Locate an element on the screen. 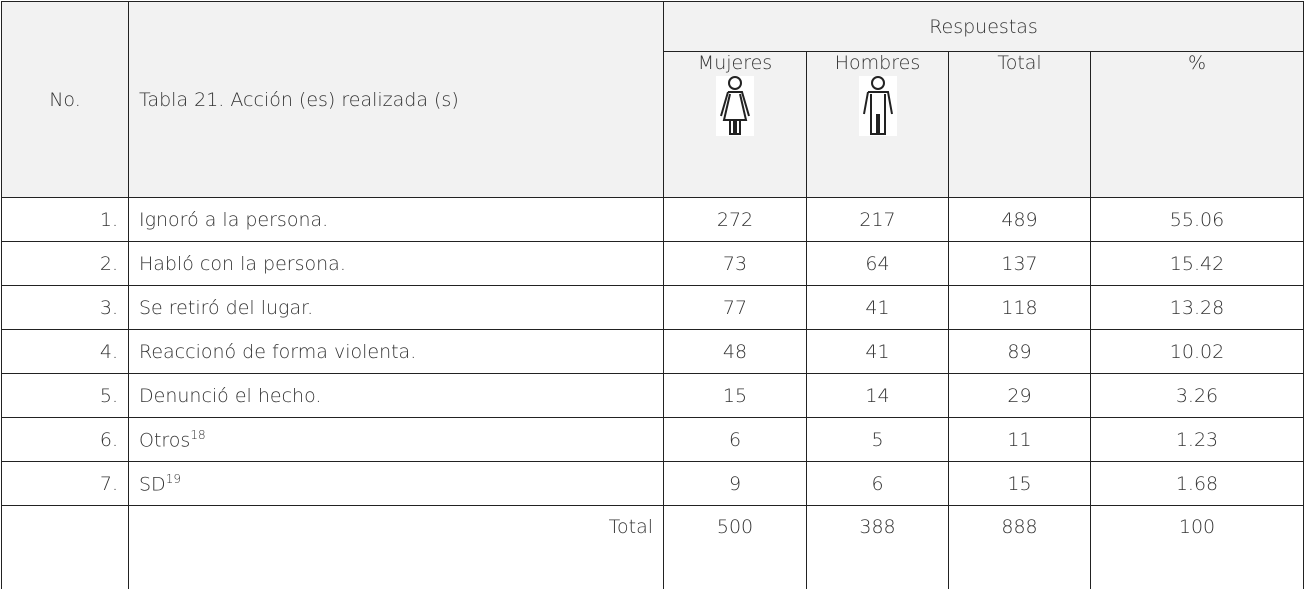 Image resolution: width=1304 pixels, height=589 pixels. value-cell: 14 is located at coordinates (877, 395).